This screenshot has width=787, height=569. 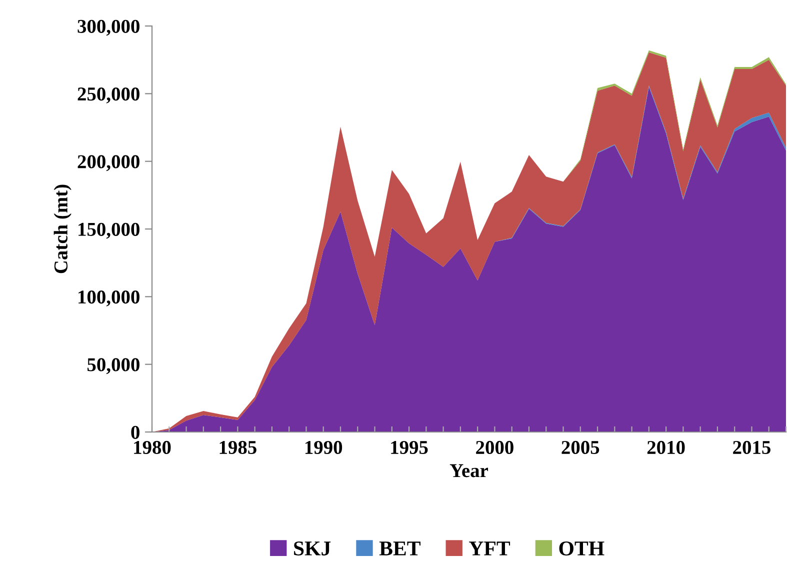 I want to click on y-tick-label: 0, so click(x=135, y=432).